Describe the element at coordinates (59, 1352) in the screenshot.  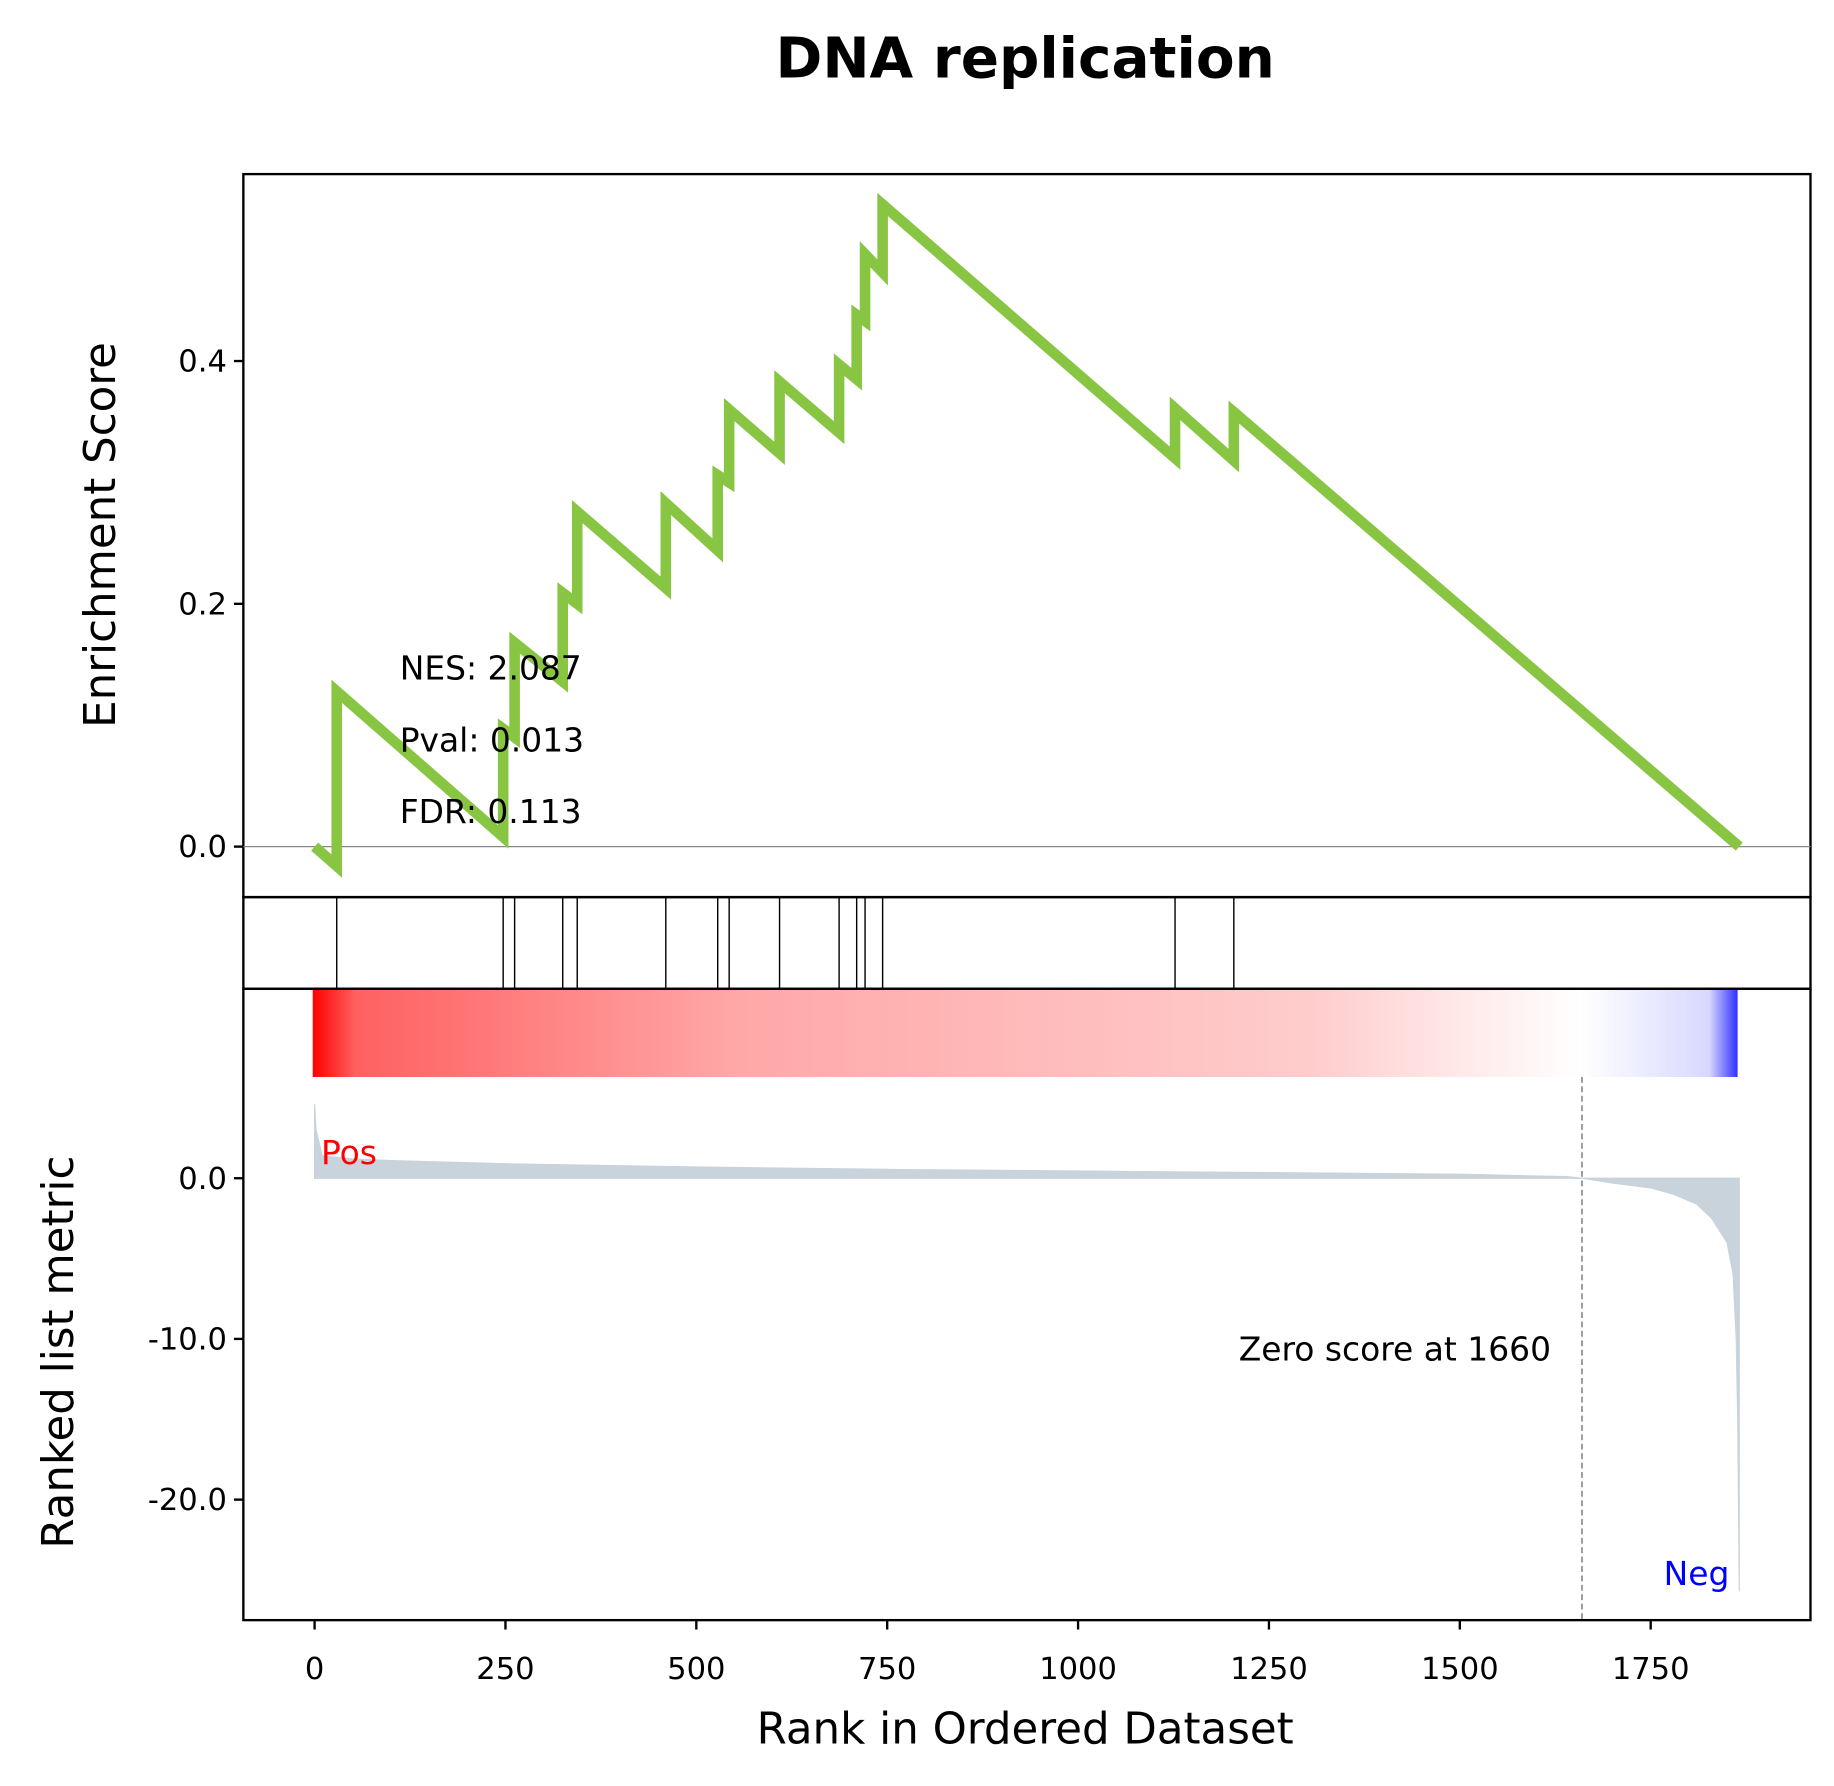
I see `y-axis-label: Ranked list metric` at that location.